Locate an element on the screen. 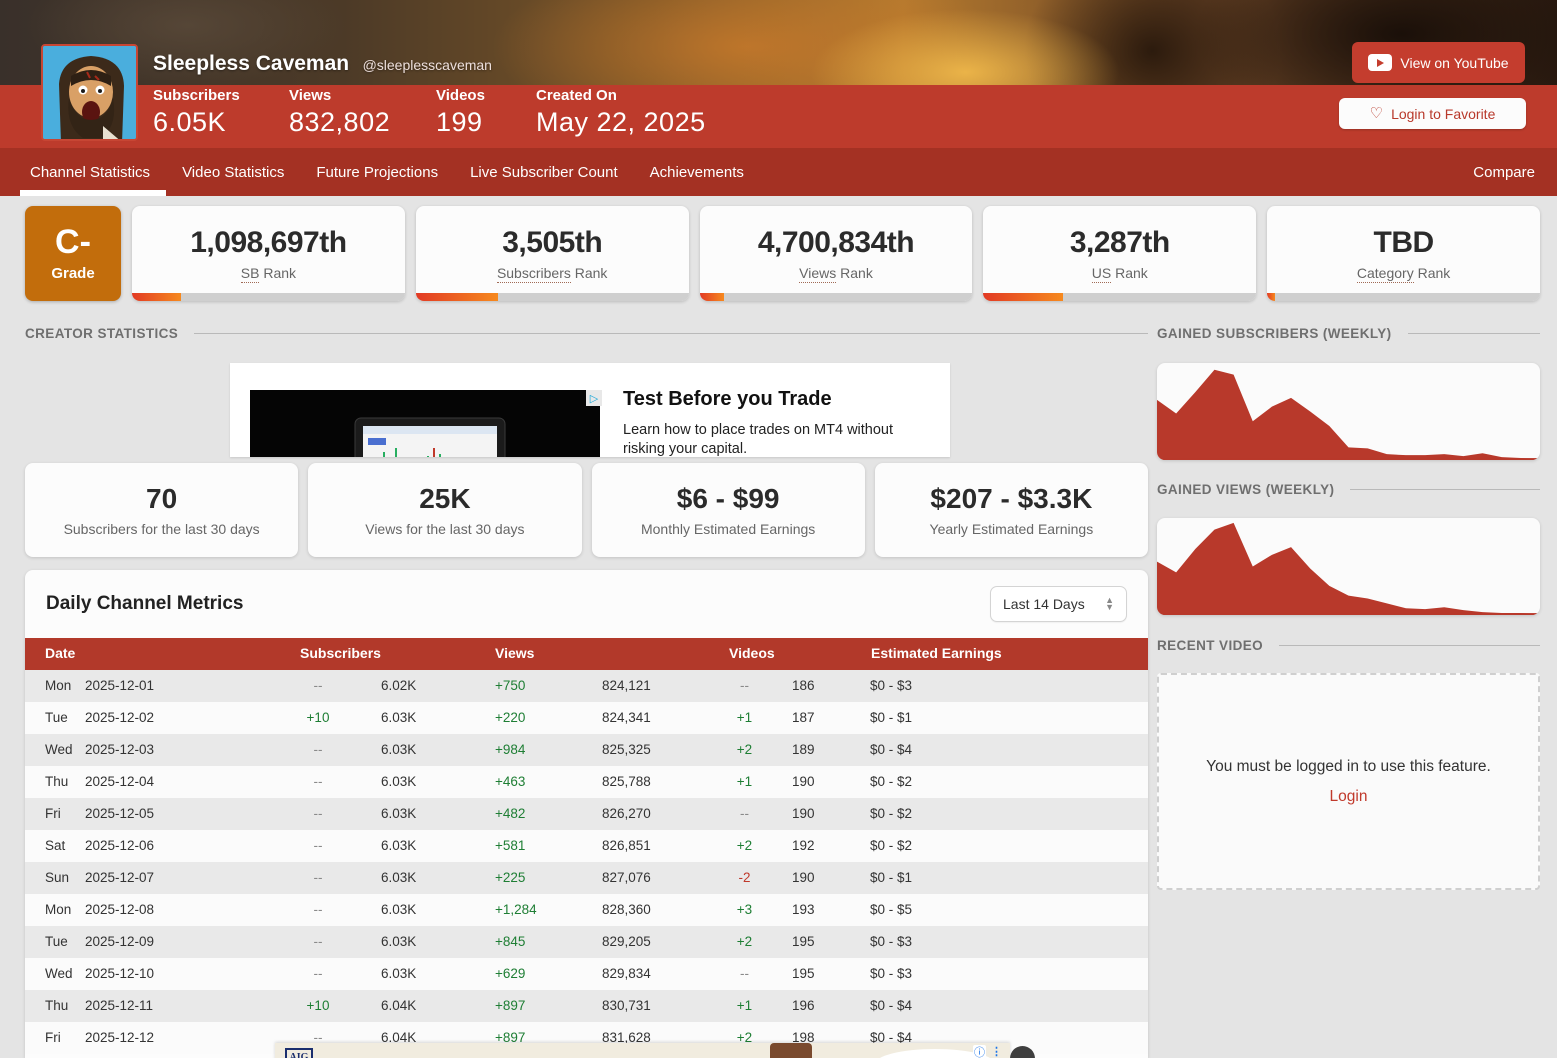 This screenshot has height=1058, width=1557. adchoices-icon: ▷ is located at coordinates (594, 398).